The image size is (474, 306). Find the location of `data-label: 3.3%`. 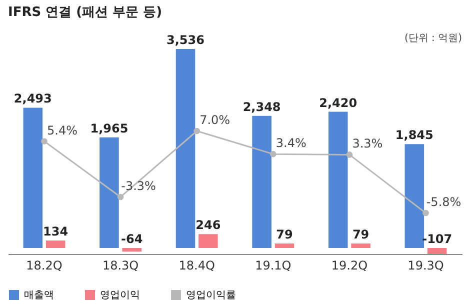

data-label: 3.3% is located at coordinates (367, 143).